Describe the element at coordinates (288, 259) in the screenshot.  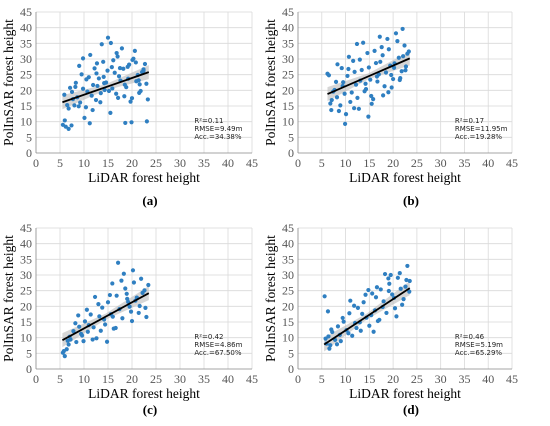
I see `y-tick-label: 35` at that location.